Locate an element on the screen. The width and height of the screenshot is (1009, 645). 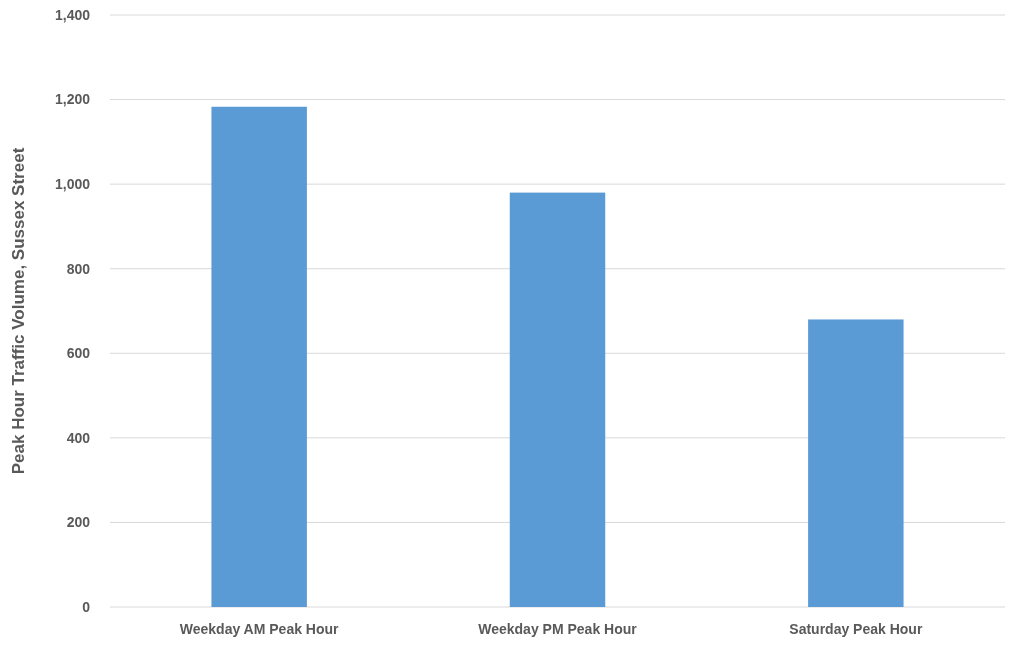
y-tick-label: 800 is located at coordinates (78, 268).